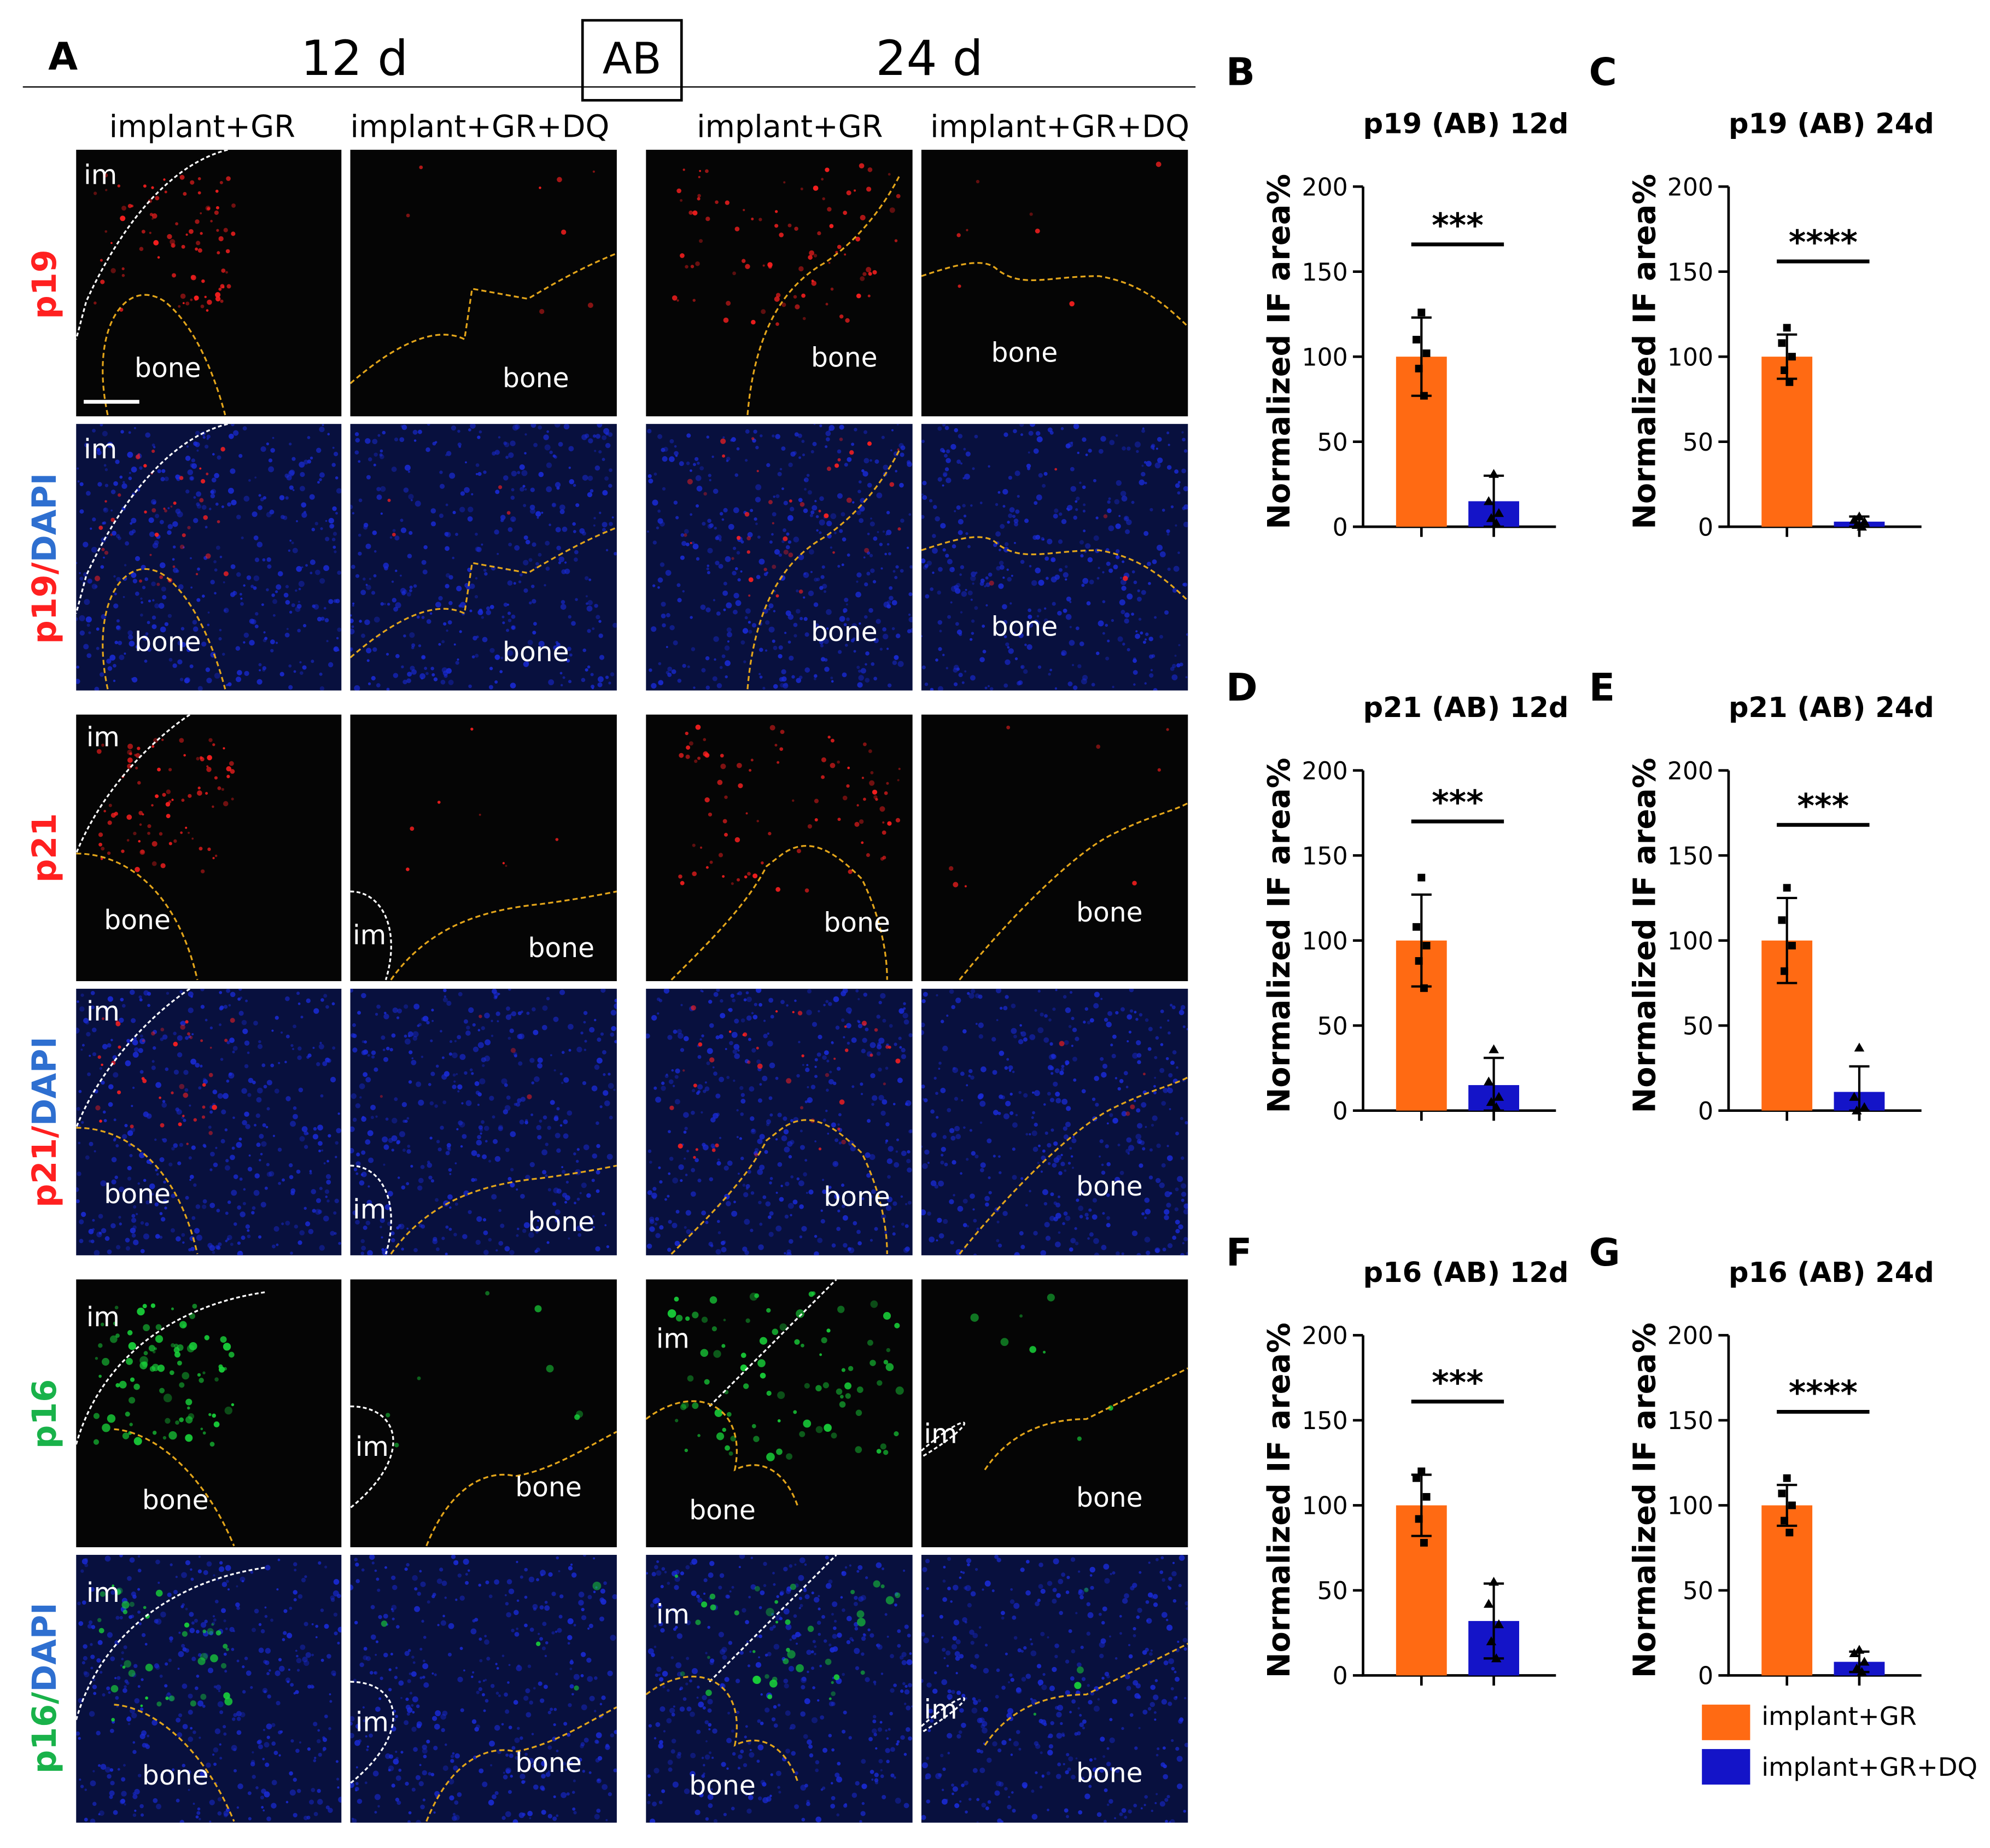  What do you see at coordinates (1054, 283) in the screenshot?
I see `micrograph-p19-24d-gr-dq: bone` at bounding box center [1054, 283].